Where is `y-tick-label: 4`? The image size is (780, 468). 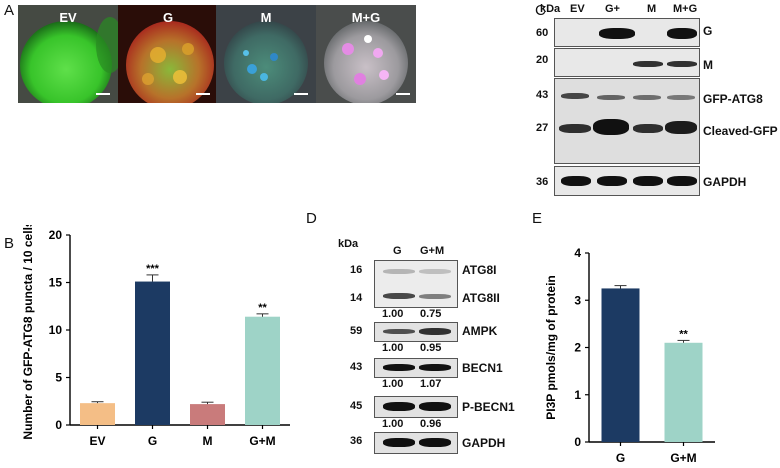
y-tick-label: 4 is located at coordinates (577, 253).